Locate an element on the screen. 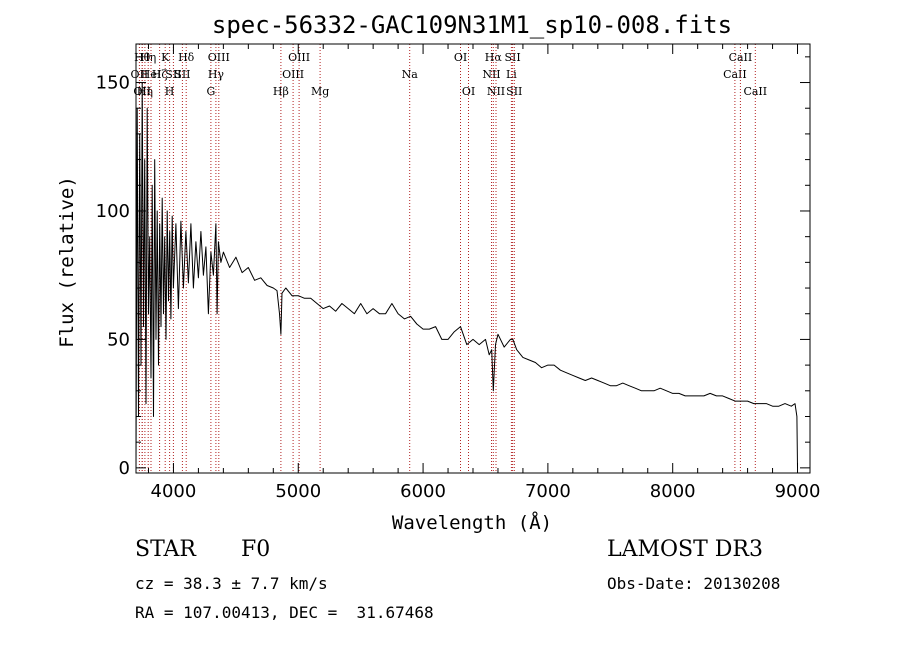 The image size is (900, 649). x-tick-label: 5000 is located at coordinates (298, 491).